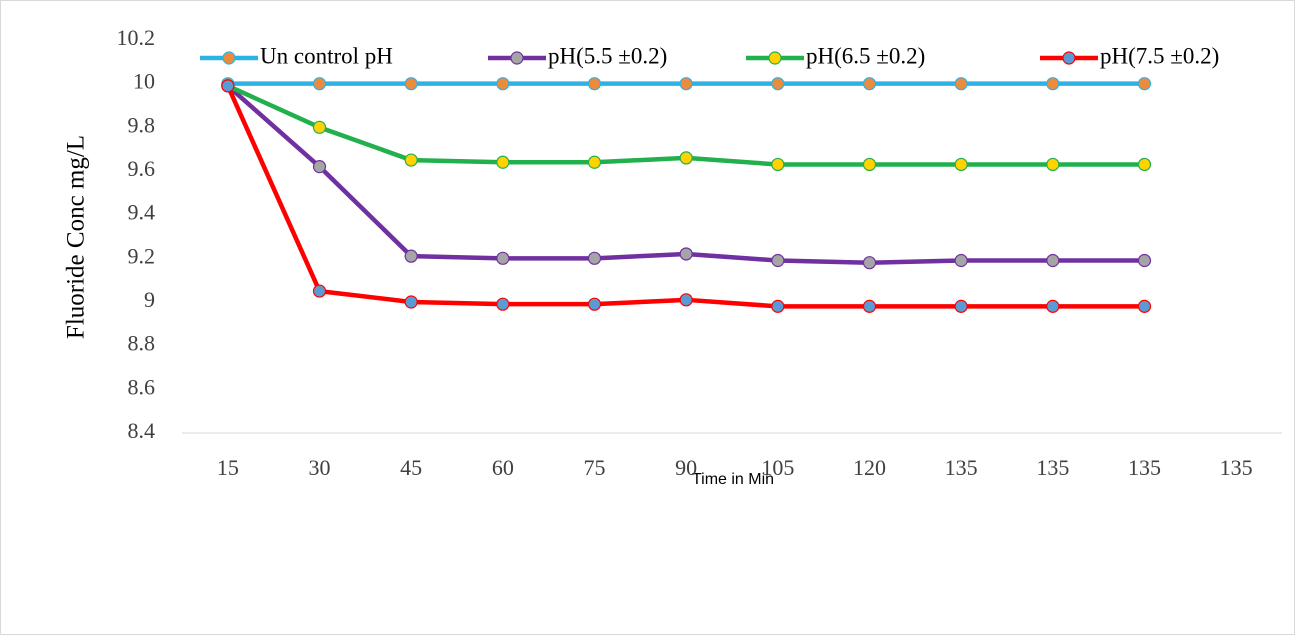 The width and height of the screenshot is (1295, 635). What do you see at coordinates (142, 386) in the screenshot?
I see `y-tick-label: 8.6` at bounding box center [142, 386].